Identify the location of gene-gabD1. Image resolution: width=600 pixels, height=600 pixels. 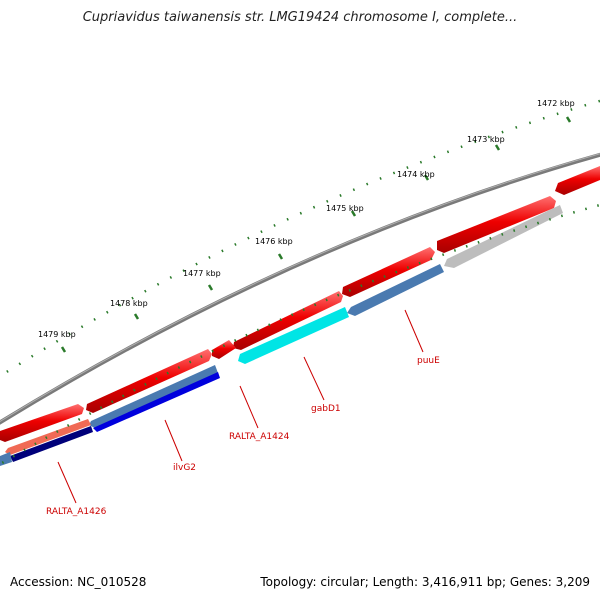
(293, 335).